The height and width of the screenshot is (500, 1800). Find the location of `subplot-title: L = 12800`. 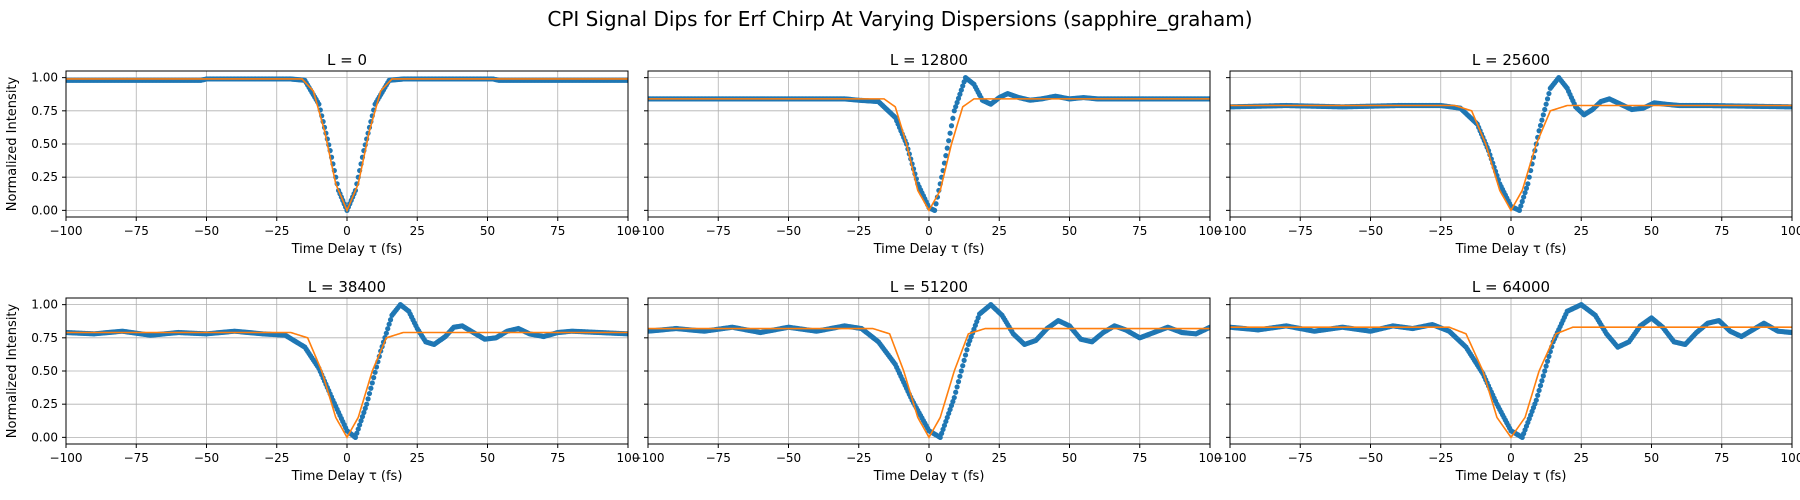

subplot-title: L = 12800 is located at coordinates (929, 60).